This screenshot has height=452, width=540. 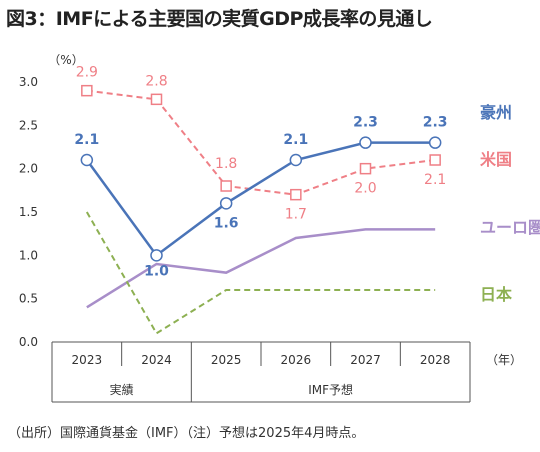 What do you see at coordinates (226, 223) in the screenshot?
I see `data-label-australia: 1.6` at bounding box center [226, 223].